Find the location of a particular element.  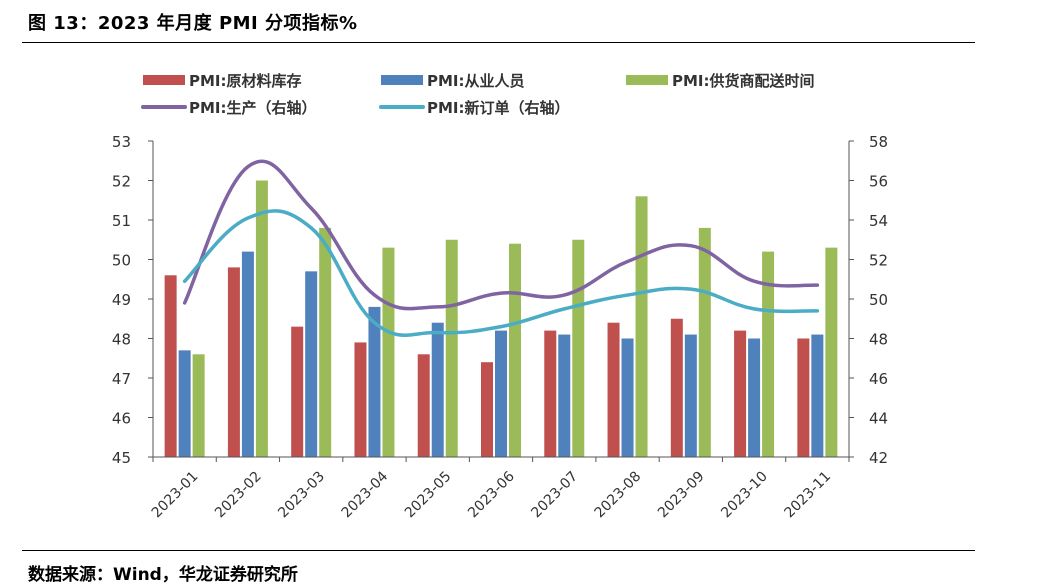

left-tick-label: 49 is located at coordinates (121, 300).